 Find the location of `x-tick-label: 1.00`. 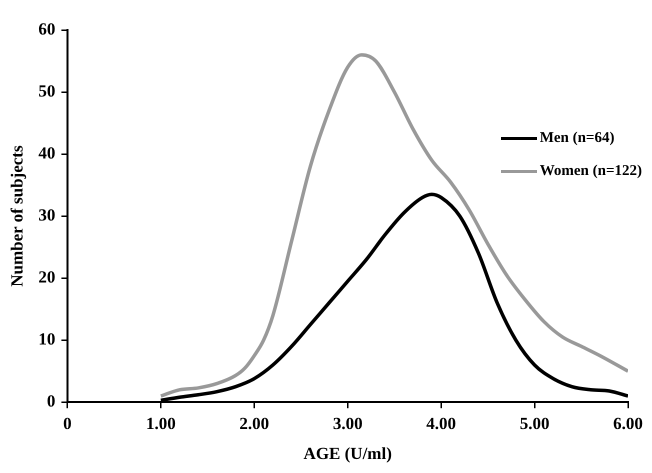

x-tick-label: 1.00 is located at coordinates (161, 423).